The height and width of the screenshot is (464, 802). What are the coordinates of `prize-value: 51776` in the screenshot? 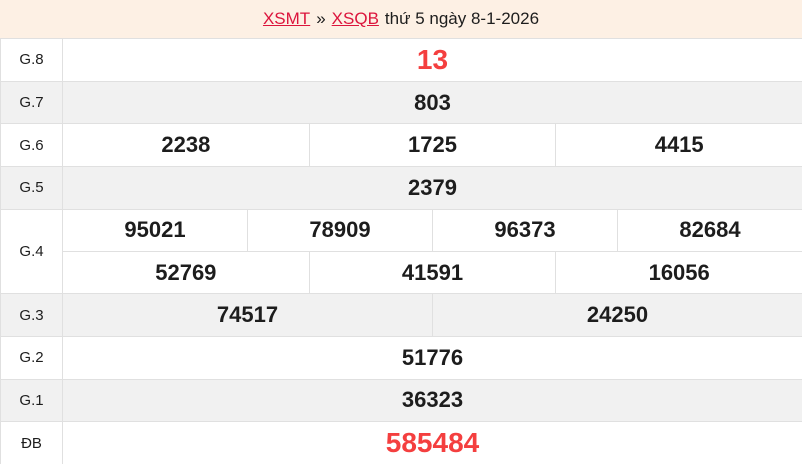 It's located at (432, 357).